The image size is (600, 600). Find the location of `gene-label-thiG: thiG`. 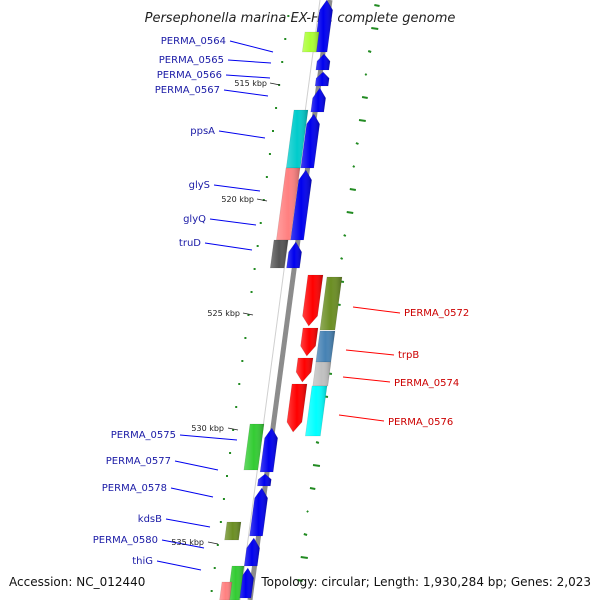

gene-label-thiG: thiG is located at coordinates (142, 561).